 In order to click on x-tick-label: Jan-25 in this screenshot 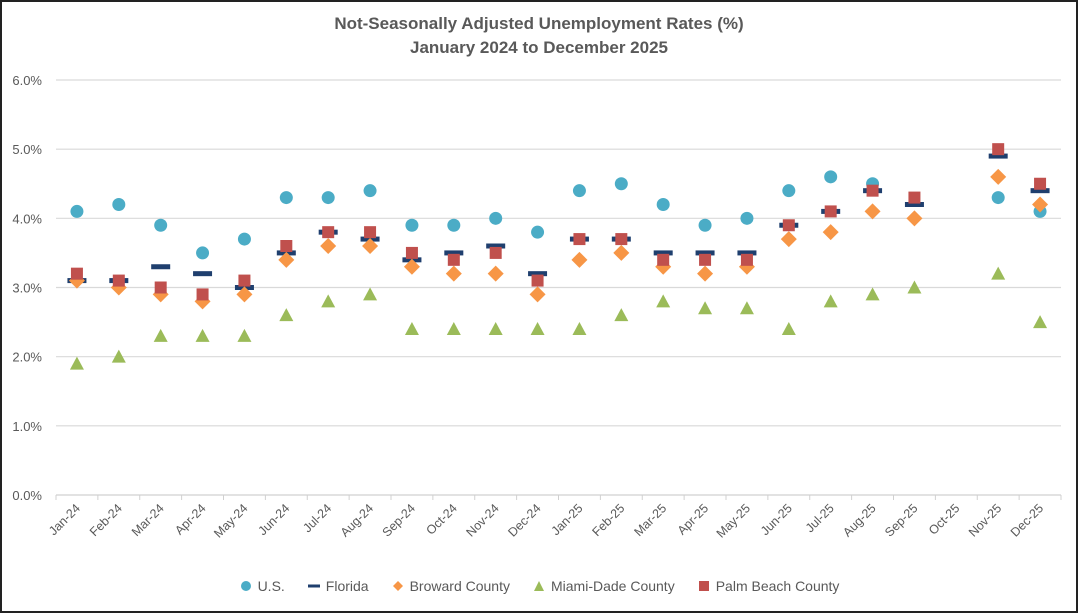, I will do `click(567, 519)`.